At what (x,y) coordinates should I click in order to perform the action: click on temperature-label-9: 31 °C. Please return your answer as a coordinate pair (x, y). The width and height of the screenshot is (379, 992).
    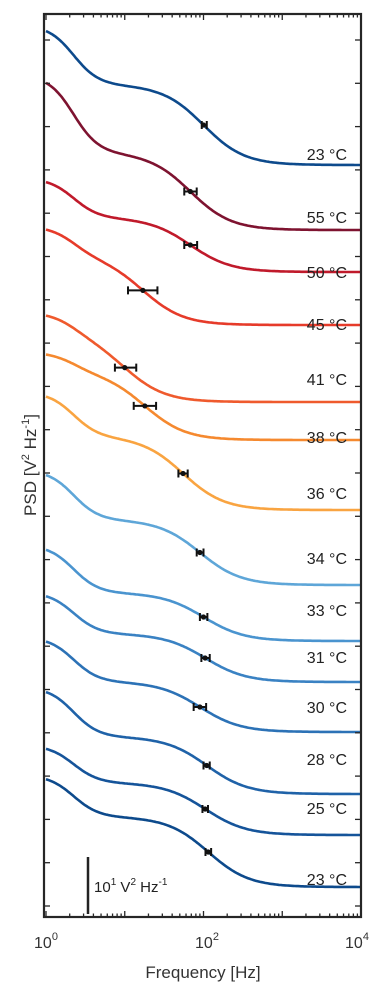
    Looking at the image, I should click on (327, 658).